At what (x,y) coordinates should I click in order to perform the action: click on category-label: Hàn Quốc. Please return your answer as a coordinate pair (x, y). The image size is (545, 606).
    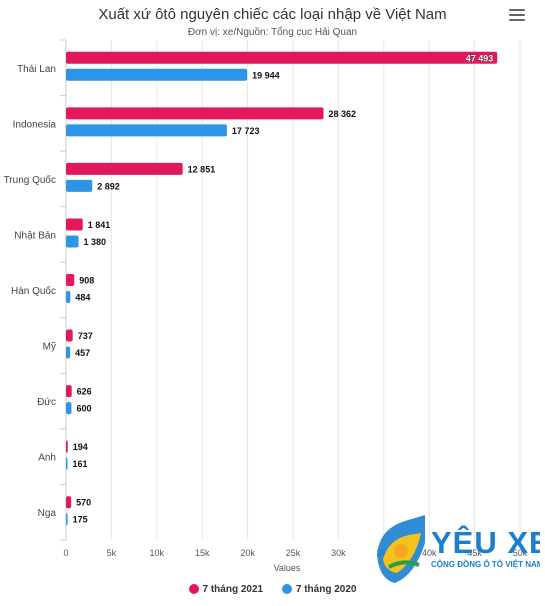
    Looking at the image, I should click on (33, 291).